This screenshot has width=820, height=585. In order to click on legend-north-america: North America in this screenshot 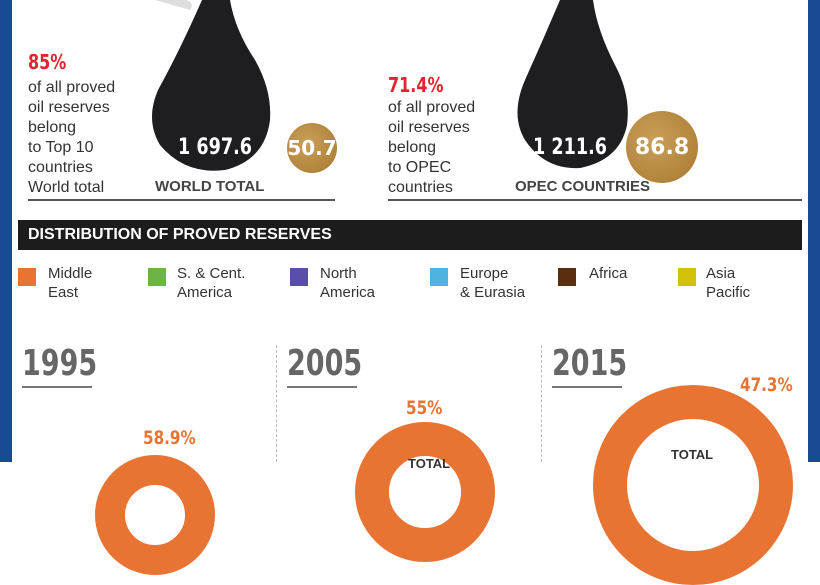, I will do `click(347, 283)`.